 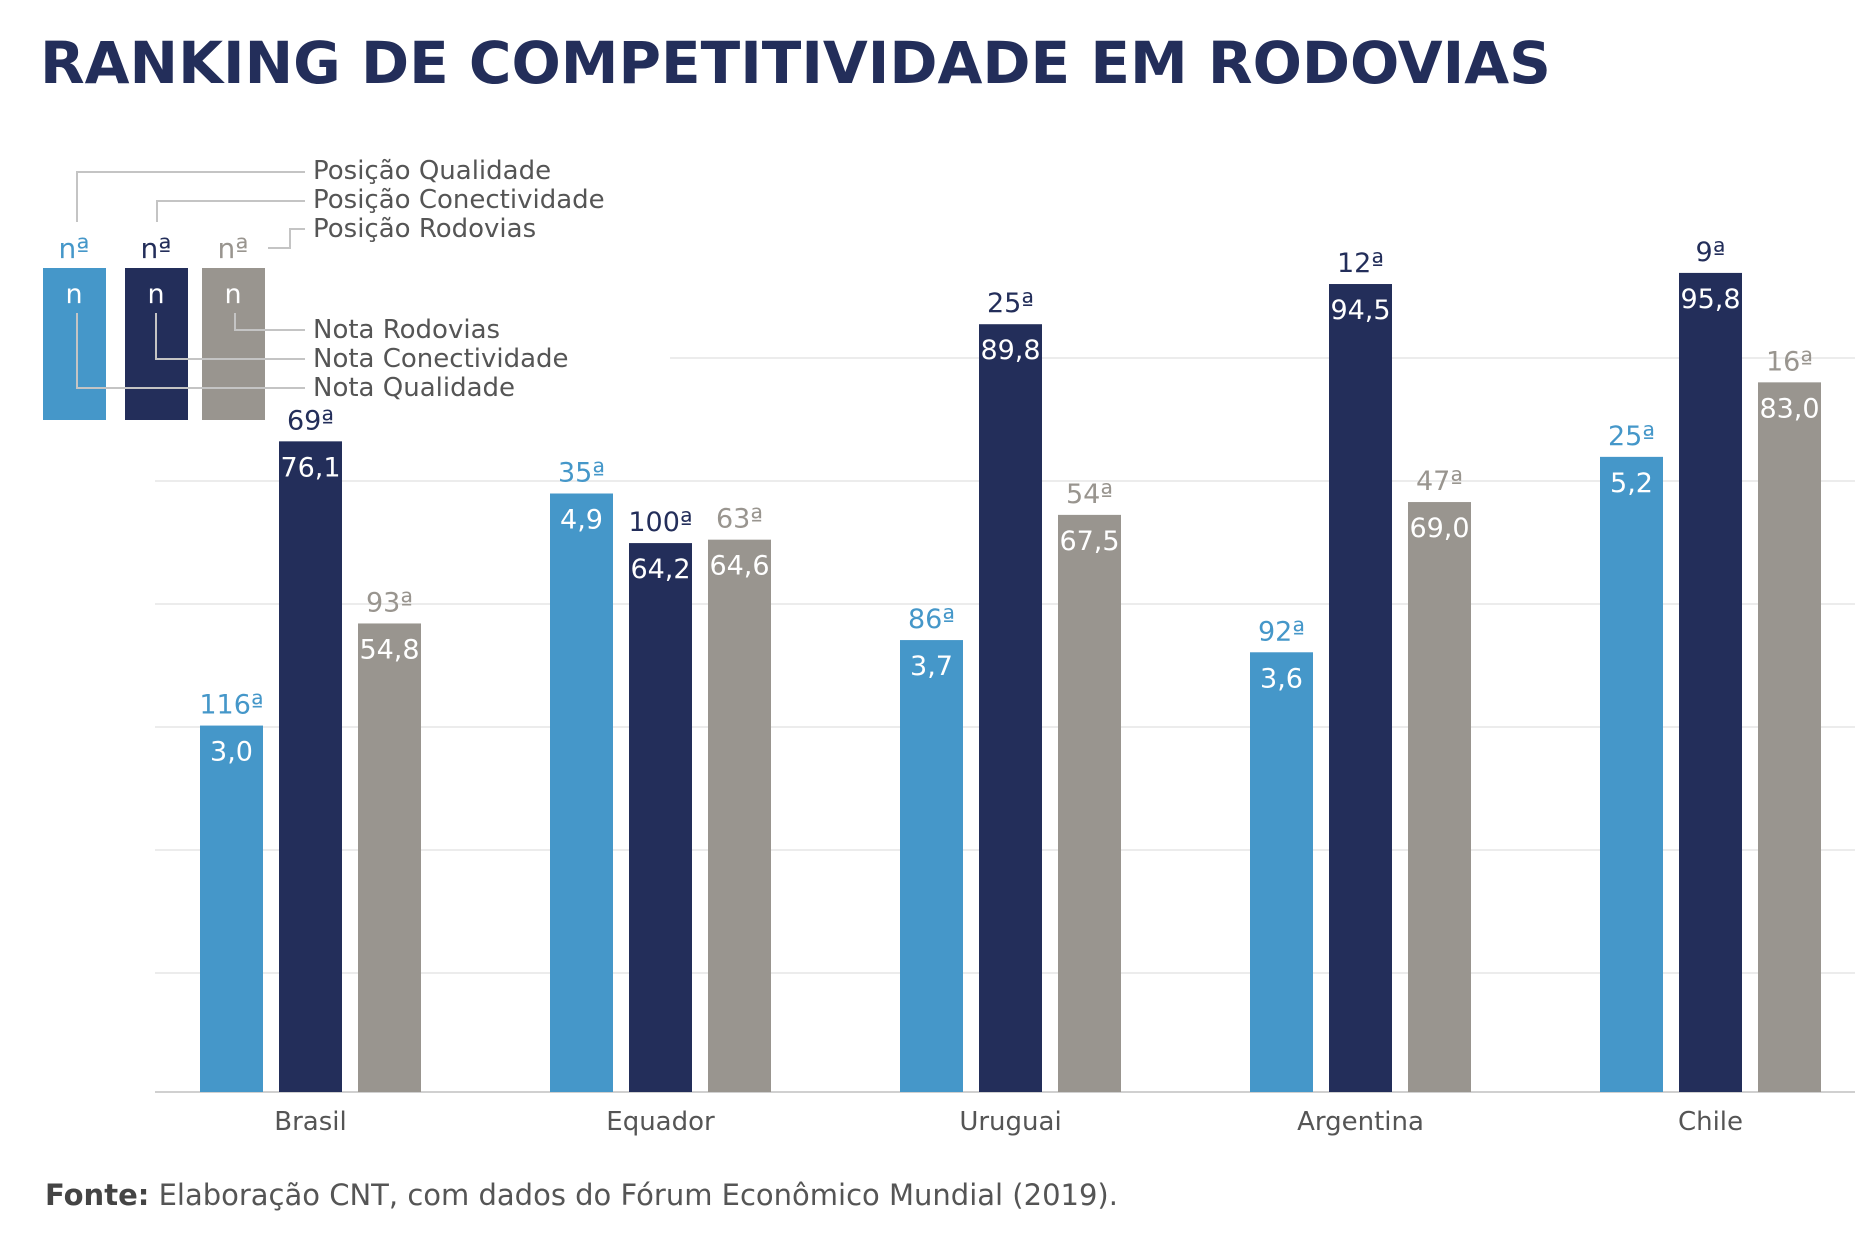 What do you see at coordinates (1360, 310) in the screenshot?
I see `bar-value-label: 94,5` at bounding box center [1360, 310].